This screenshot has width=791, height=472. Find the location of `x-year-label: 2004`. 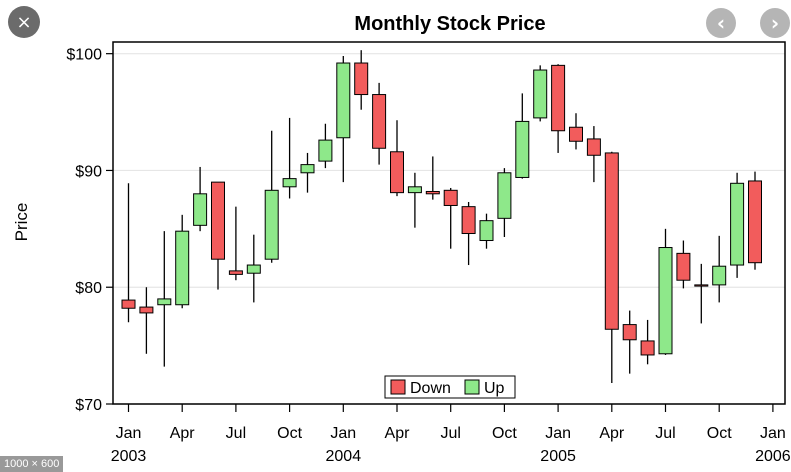

x-year-label: 2004 is located at coordinates (344, 456).